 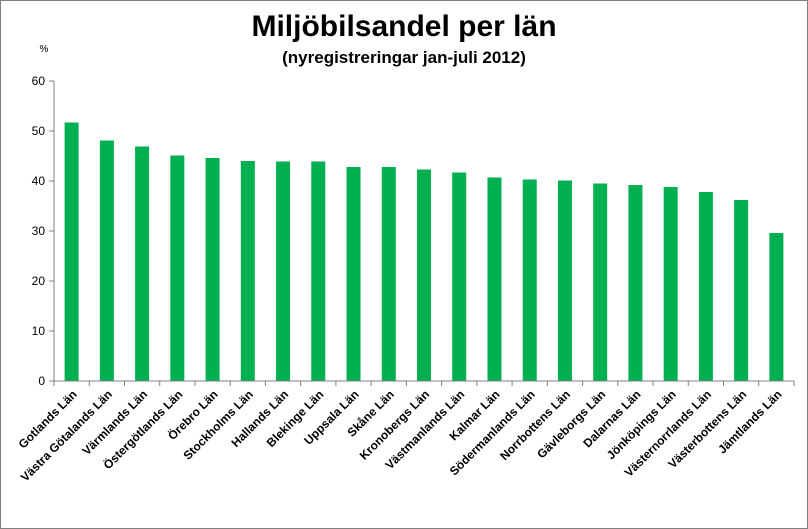 I want to click on y-tick-label: 30, so click(x=39, y=231).